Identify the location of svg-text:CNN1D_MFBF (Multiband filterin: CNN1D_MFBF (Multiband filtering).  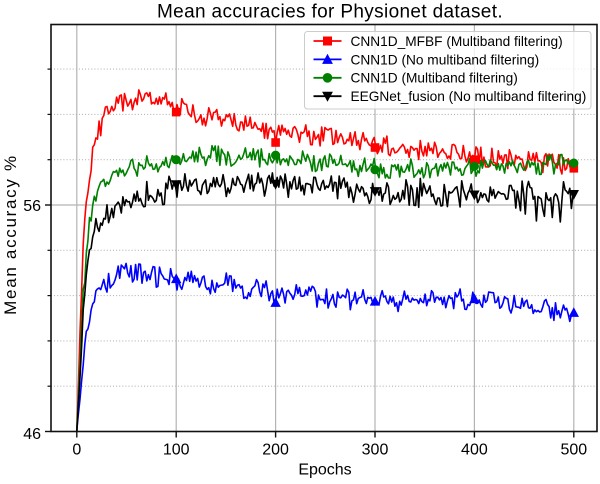
(457, 41).